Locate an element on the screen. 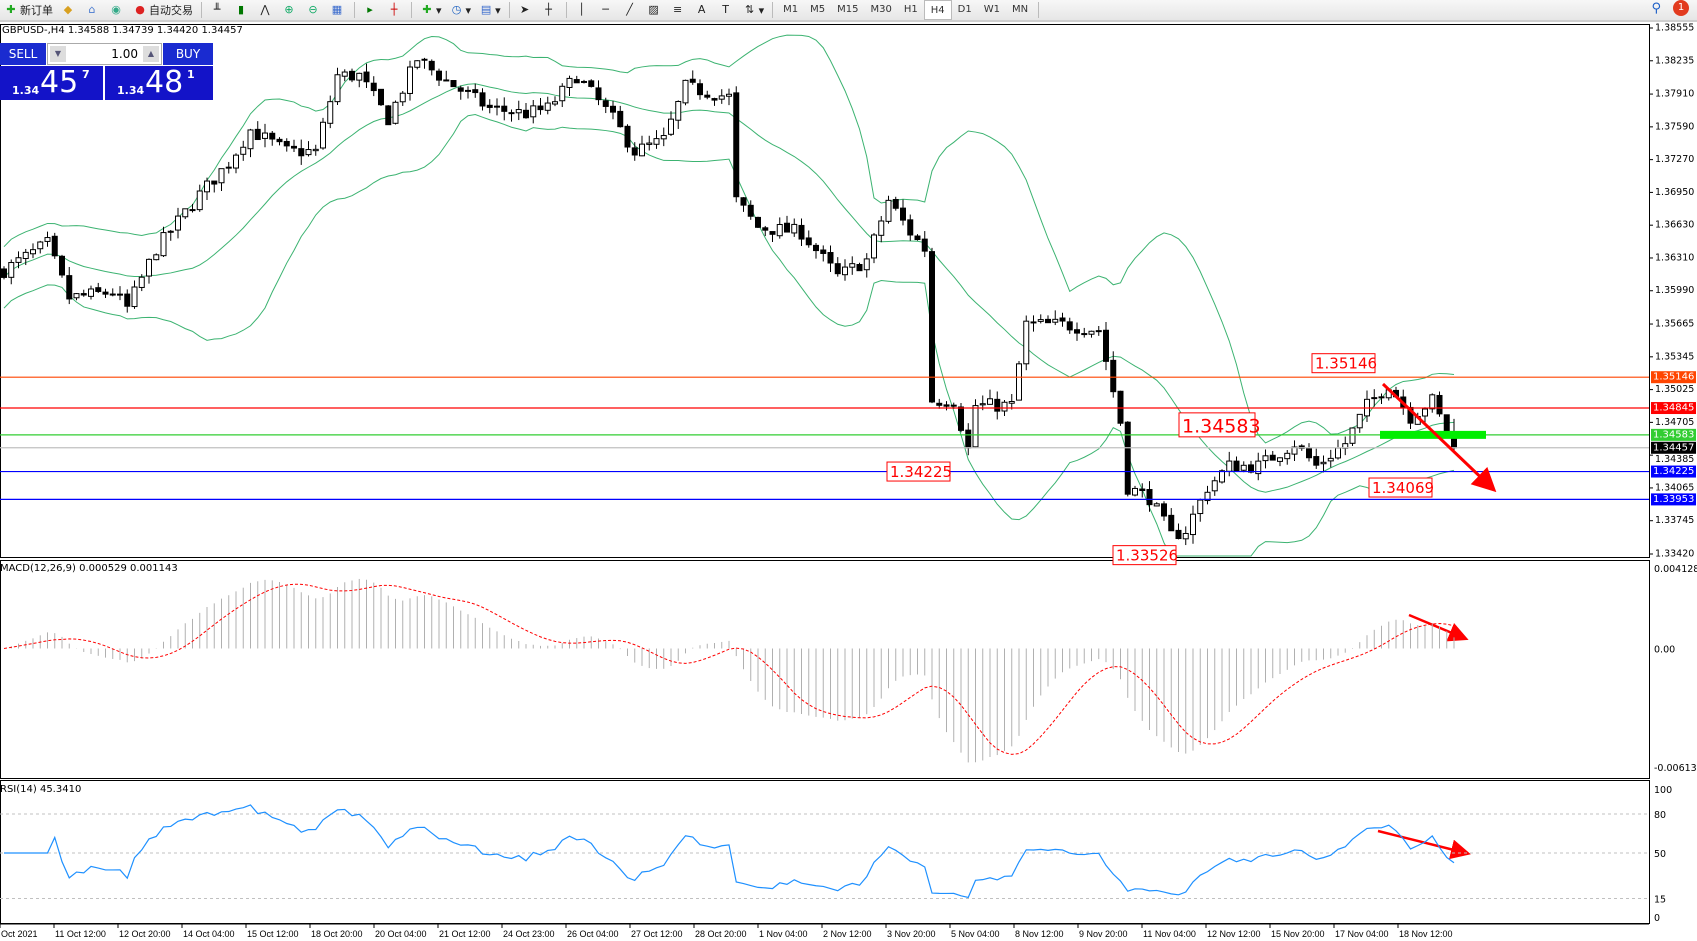 This screenshot has width=1697, height=941. new-order-button: ✚ 新订单 is located at coordinates (28, 10).